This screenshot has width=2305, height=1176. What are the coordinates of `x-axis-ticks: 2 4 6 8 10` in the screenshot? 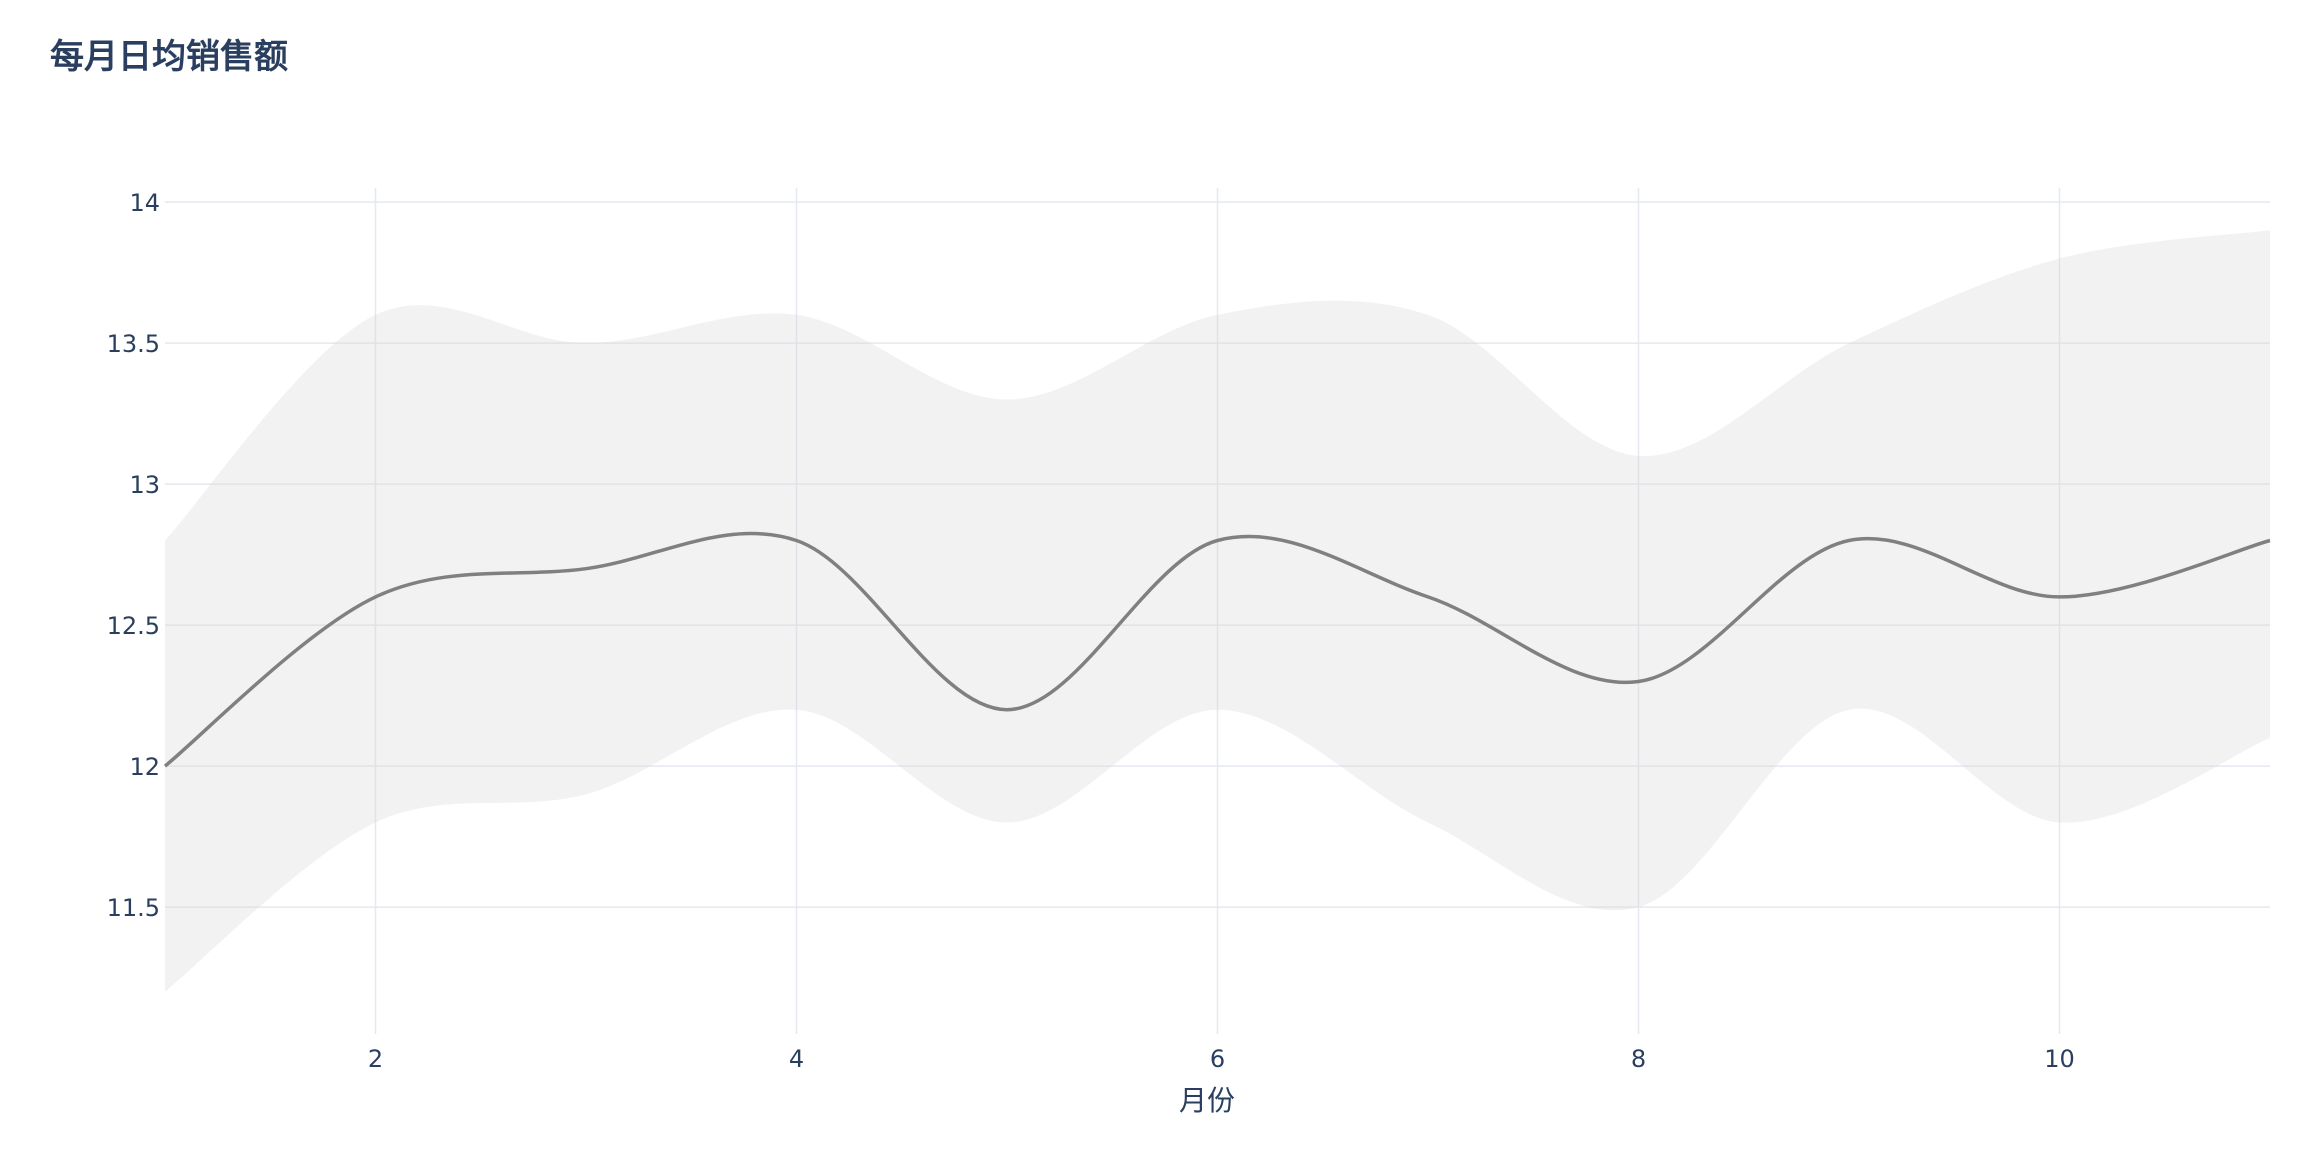 It's located at (1221, 1059).